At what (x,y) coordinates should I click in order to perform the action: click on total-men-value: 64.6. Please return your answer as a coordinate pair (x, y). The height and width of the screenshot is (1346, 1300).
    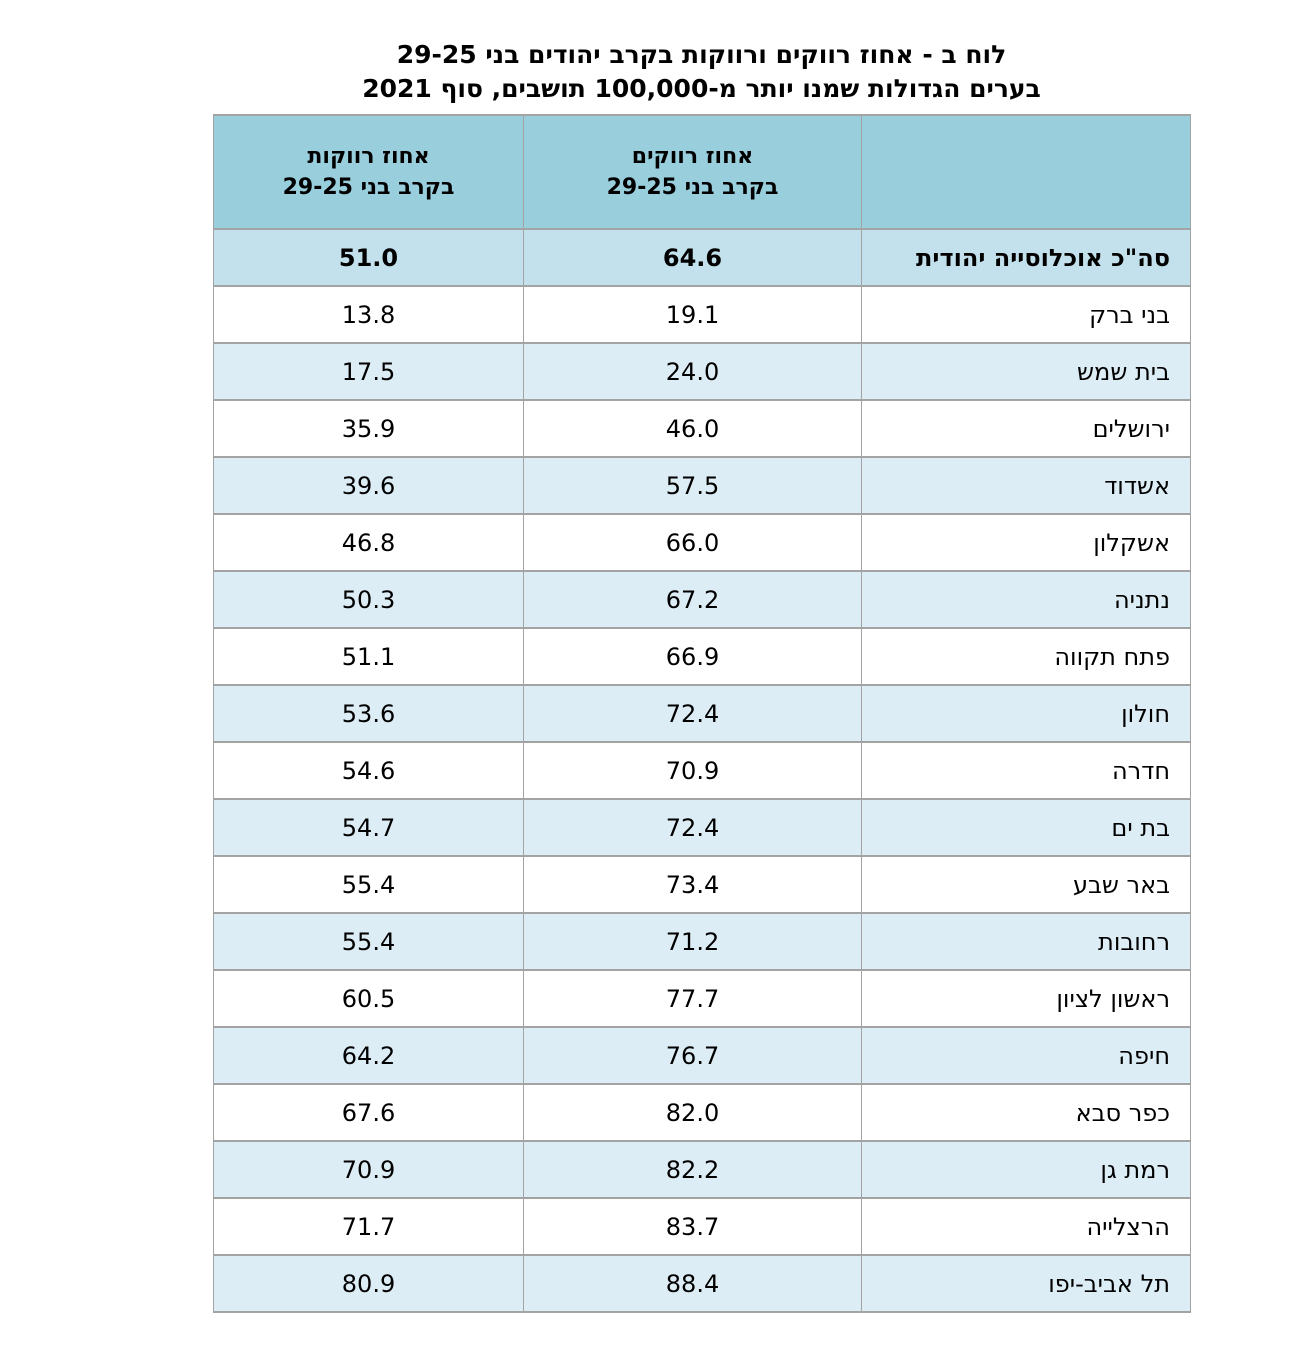
    Looking at the image, I should click on (692, 257).